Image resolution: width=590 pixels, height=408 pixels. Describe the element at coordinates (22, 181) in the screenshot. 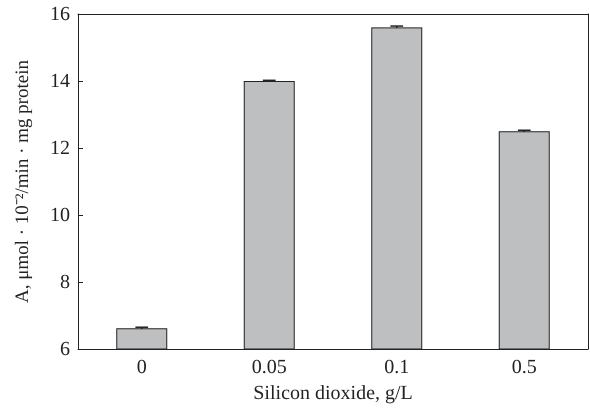

I see `y-axis-title: A, μmol · 10⁻²/min · mg protein` at that location.